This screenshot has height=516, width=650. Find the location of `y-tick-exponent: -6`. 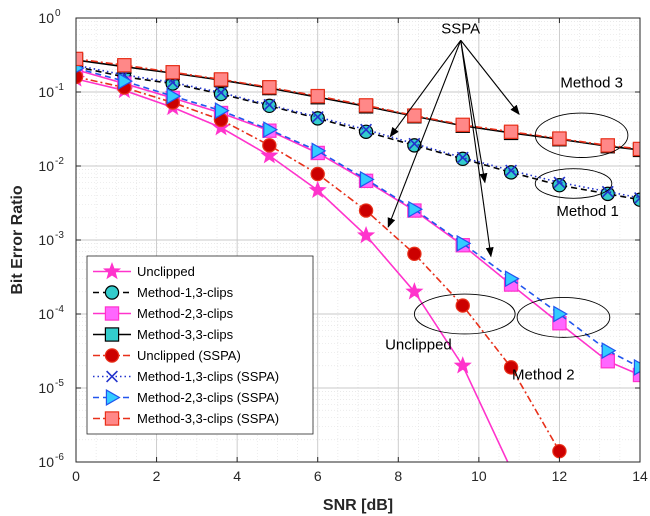

y-tick-exponent: -6 is located at coordinates (59, 457).